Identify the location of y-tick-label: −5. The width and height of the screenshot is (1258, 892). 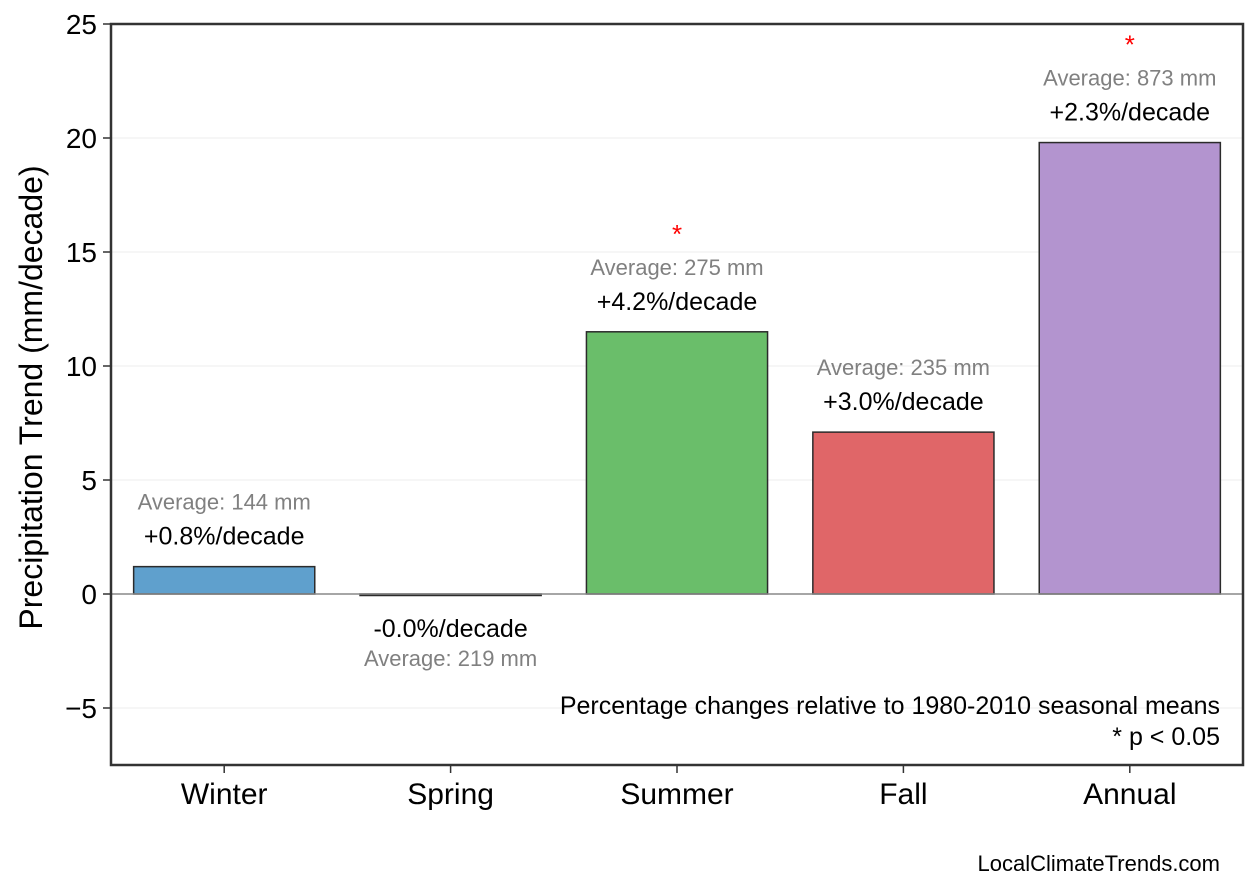
(81, 708).